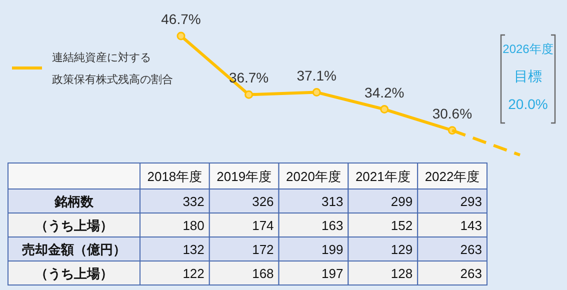 The width and height of the screenshot is (567, 290). Describe the element at coordinates (332, 201) in the screenshot. I see `data-label: 313` at that location.